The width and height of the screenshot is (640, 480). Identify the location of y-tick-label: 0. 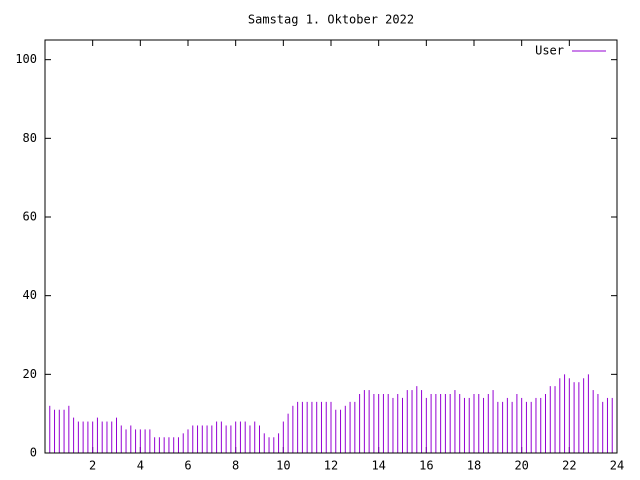
(33, 453).